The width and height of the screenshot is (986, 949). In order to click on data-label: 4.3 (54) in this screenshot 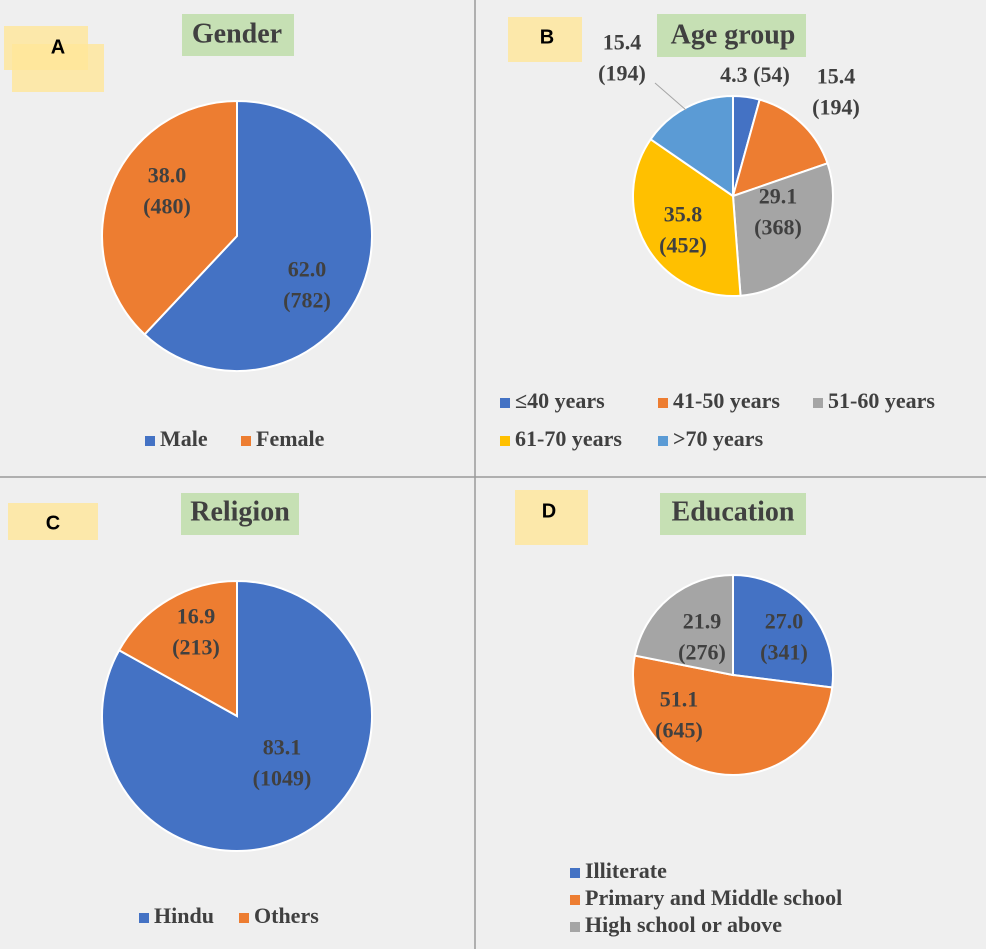, I will do `click(755, 74)`.